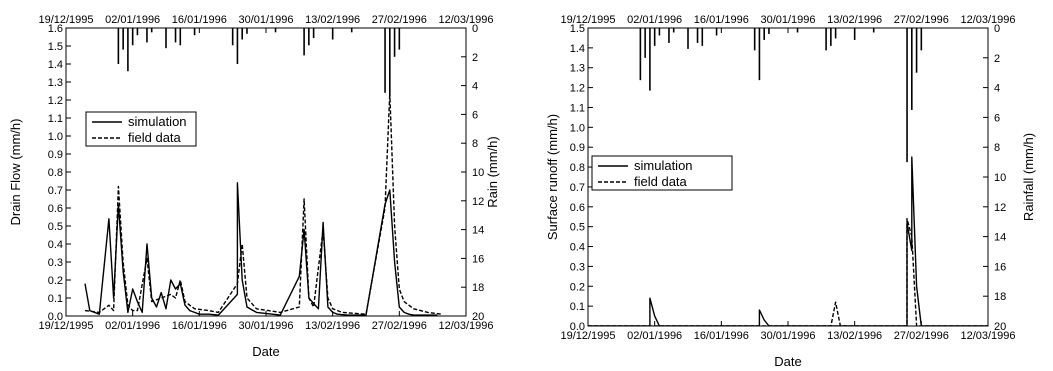 Image resolution: width=1053 pixels, height=371 pixels. What do you see at coordinates (199, 20) in the screenshot?
I see `chart-1-x-top-tick-label: 16/01/1996` at bounding box center [199, 20].